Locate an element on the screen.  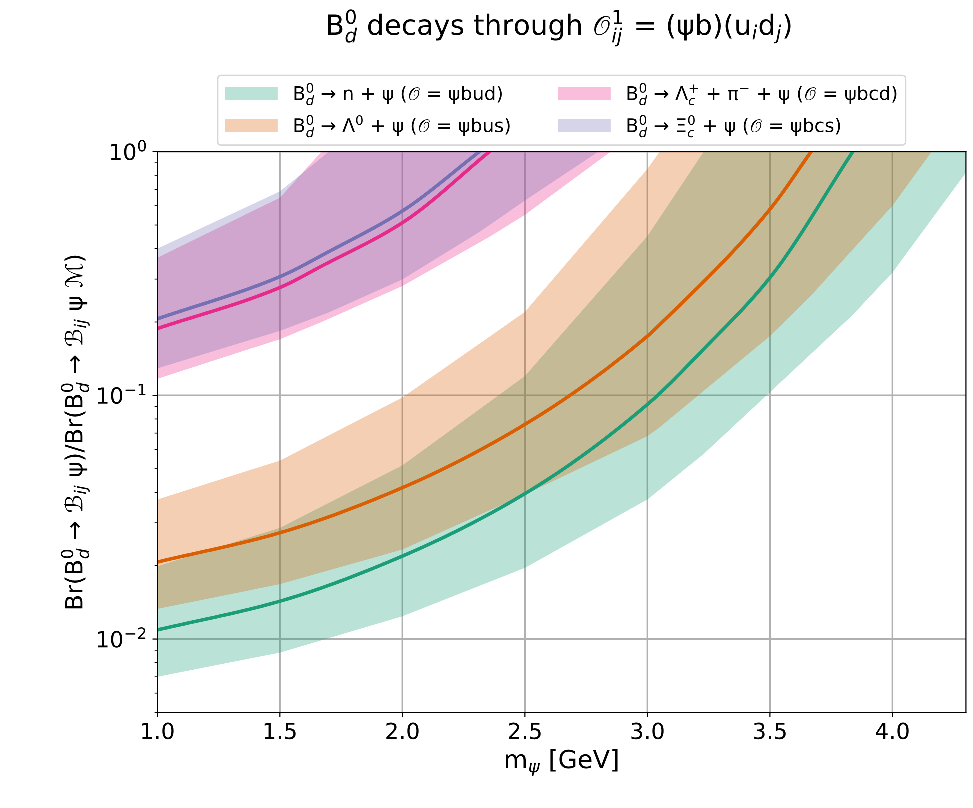
y-tick-label: 10$^{0}$ is located at coordinates (128, 150).